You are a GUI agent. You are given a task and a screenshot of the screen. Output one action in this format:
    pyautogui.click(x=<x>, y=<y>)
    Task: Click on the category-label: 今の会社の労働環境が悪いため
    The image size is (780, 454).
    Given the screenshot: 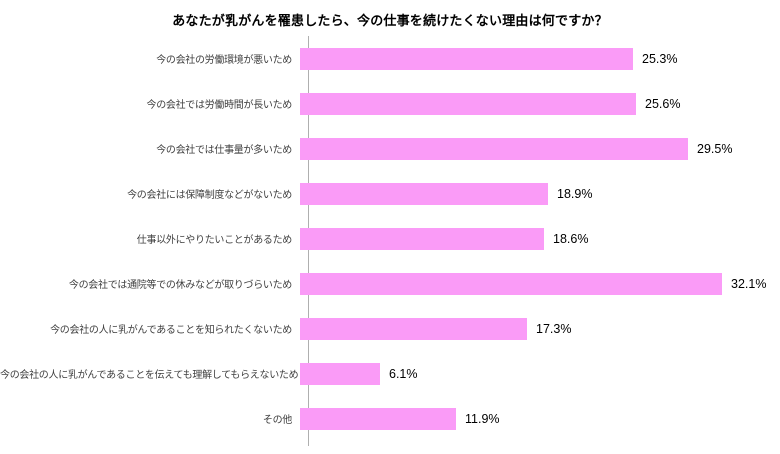 What is the action you would take?
    pyautogui.click(x=224, y=60)
    